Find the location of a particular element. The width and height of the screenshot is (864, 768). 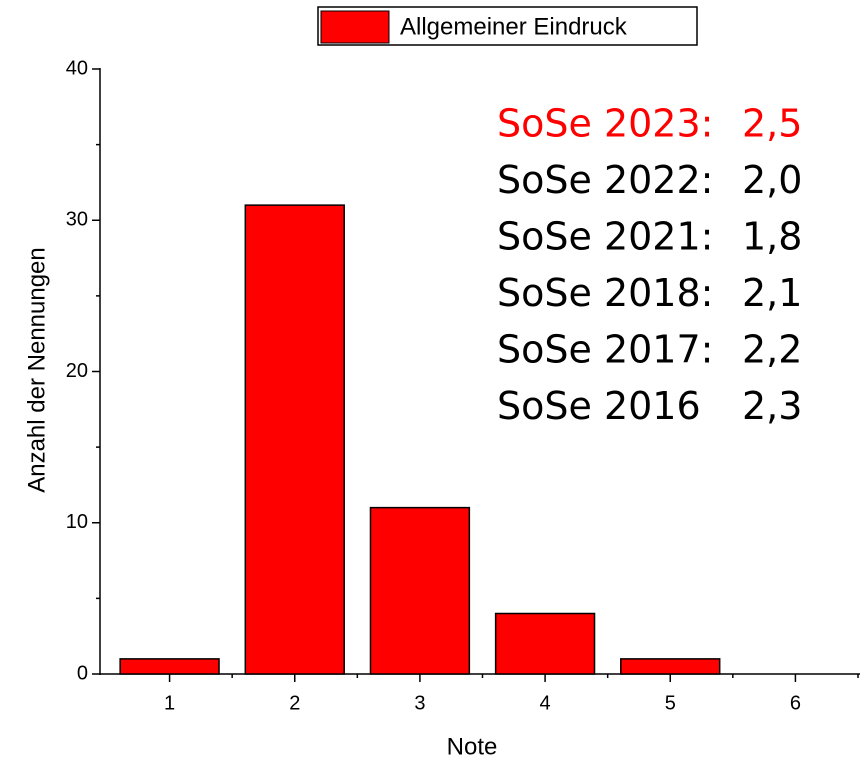

legend-swatch is located at coordinates (355, 27).